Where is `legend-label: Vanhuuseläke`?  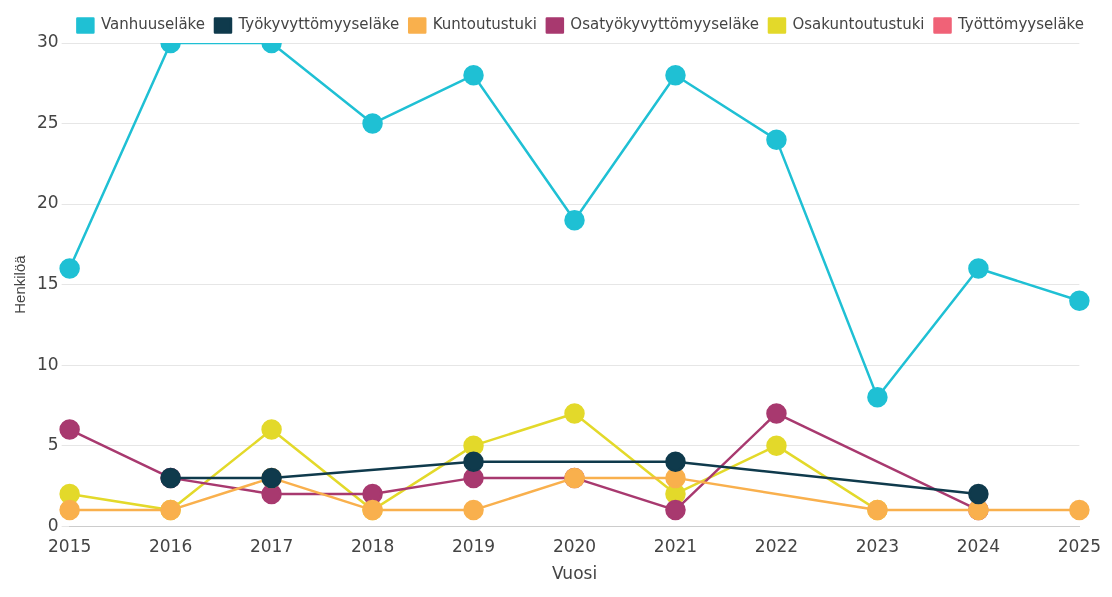
legend-label: Vanhuuseläke is located at coordinates (152, 24).